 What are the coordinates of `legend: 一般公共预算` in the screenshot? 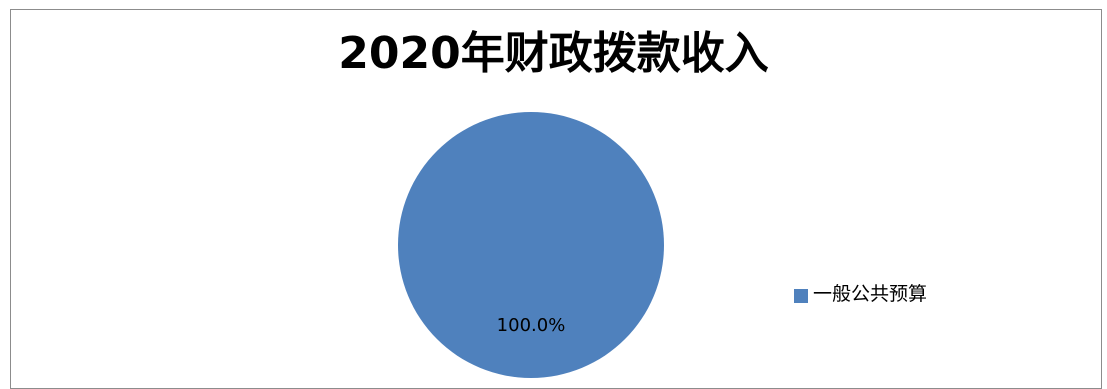 It's located at (860, 292).